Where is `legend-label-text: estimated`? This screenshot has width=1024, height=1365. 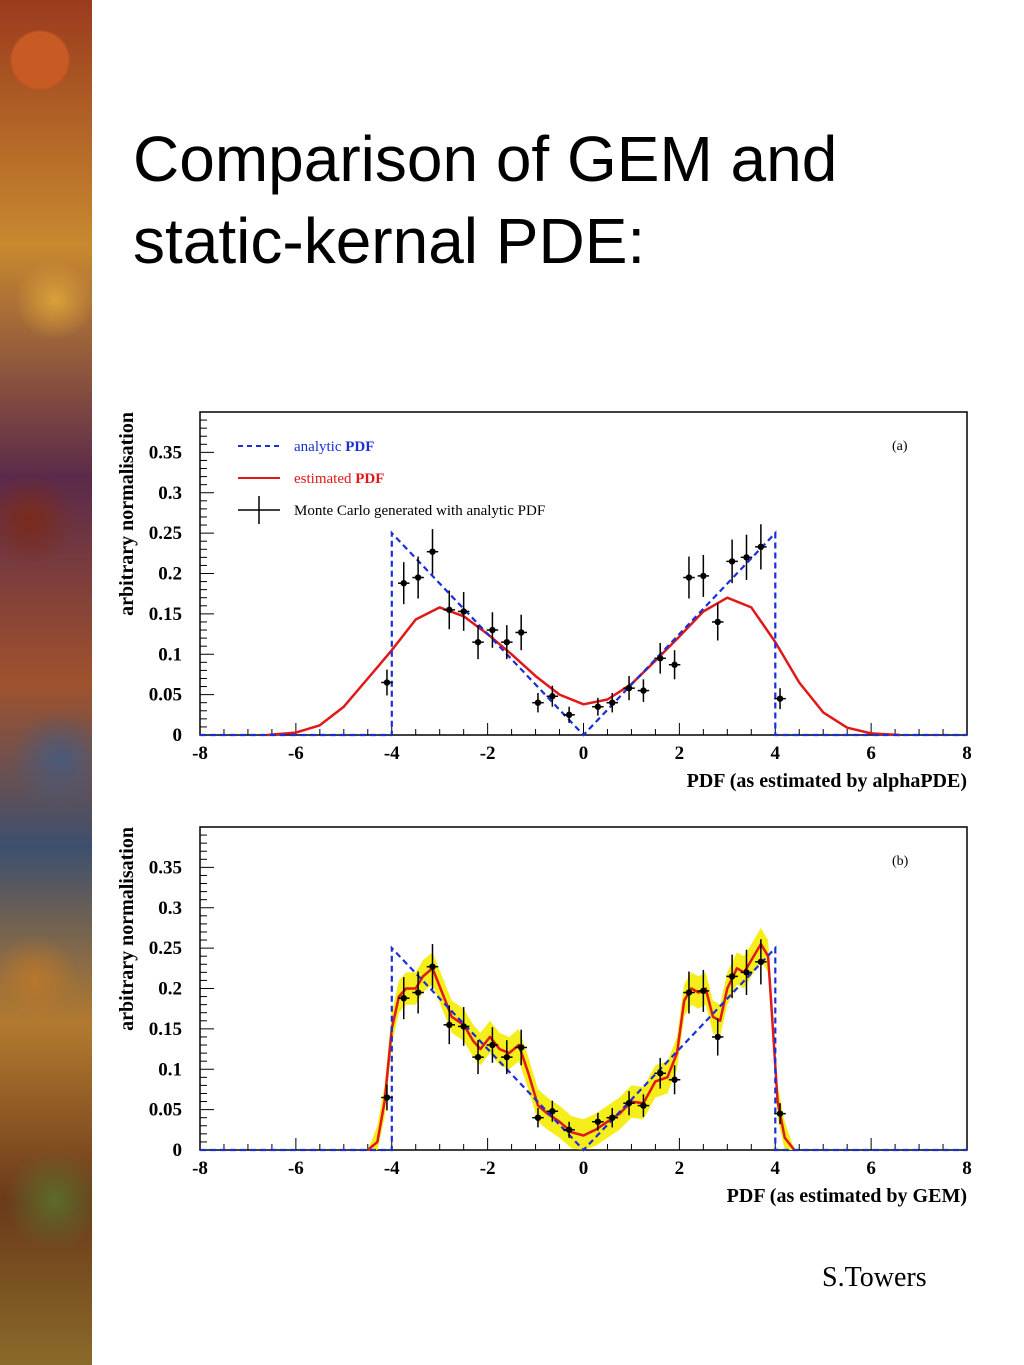
legend-label-text: estimated is located at coordinates (324, 479).